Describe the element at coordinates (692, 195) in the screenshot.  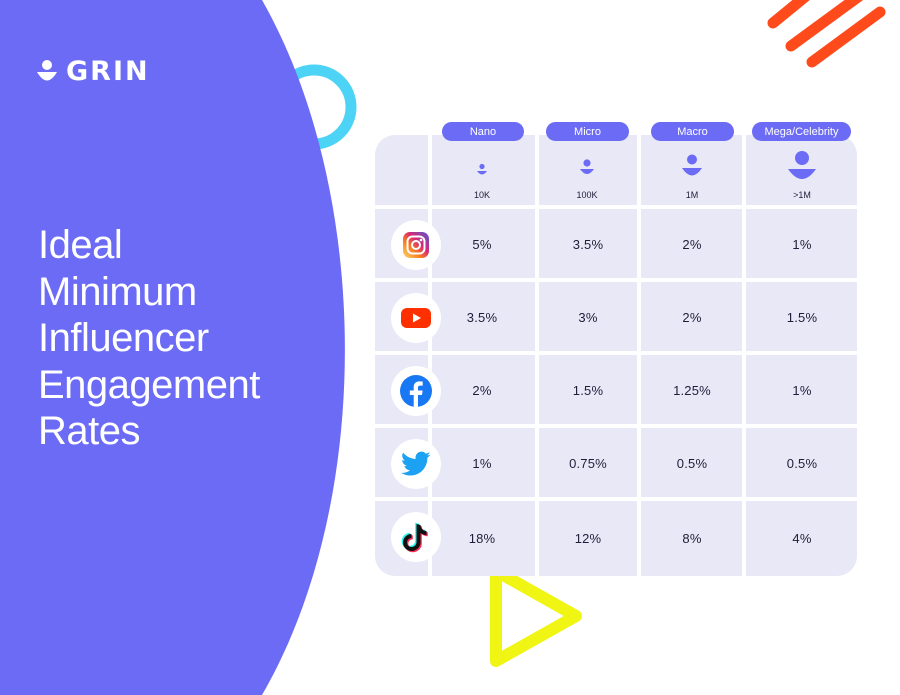
I see `tier-followers-macro: 1M` at that location.